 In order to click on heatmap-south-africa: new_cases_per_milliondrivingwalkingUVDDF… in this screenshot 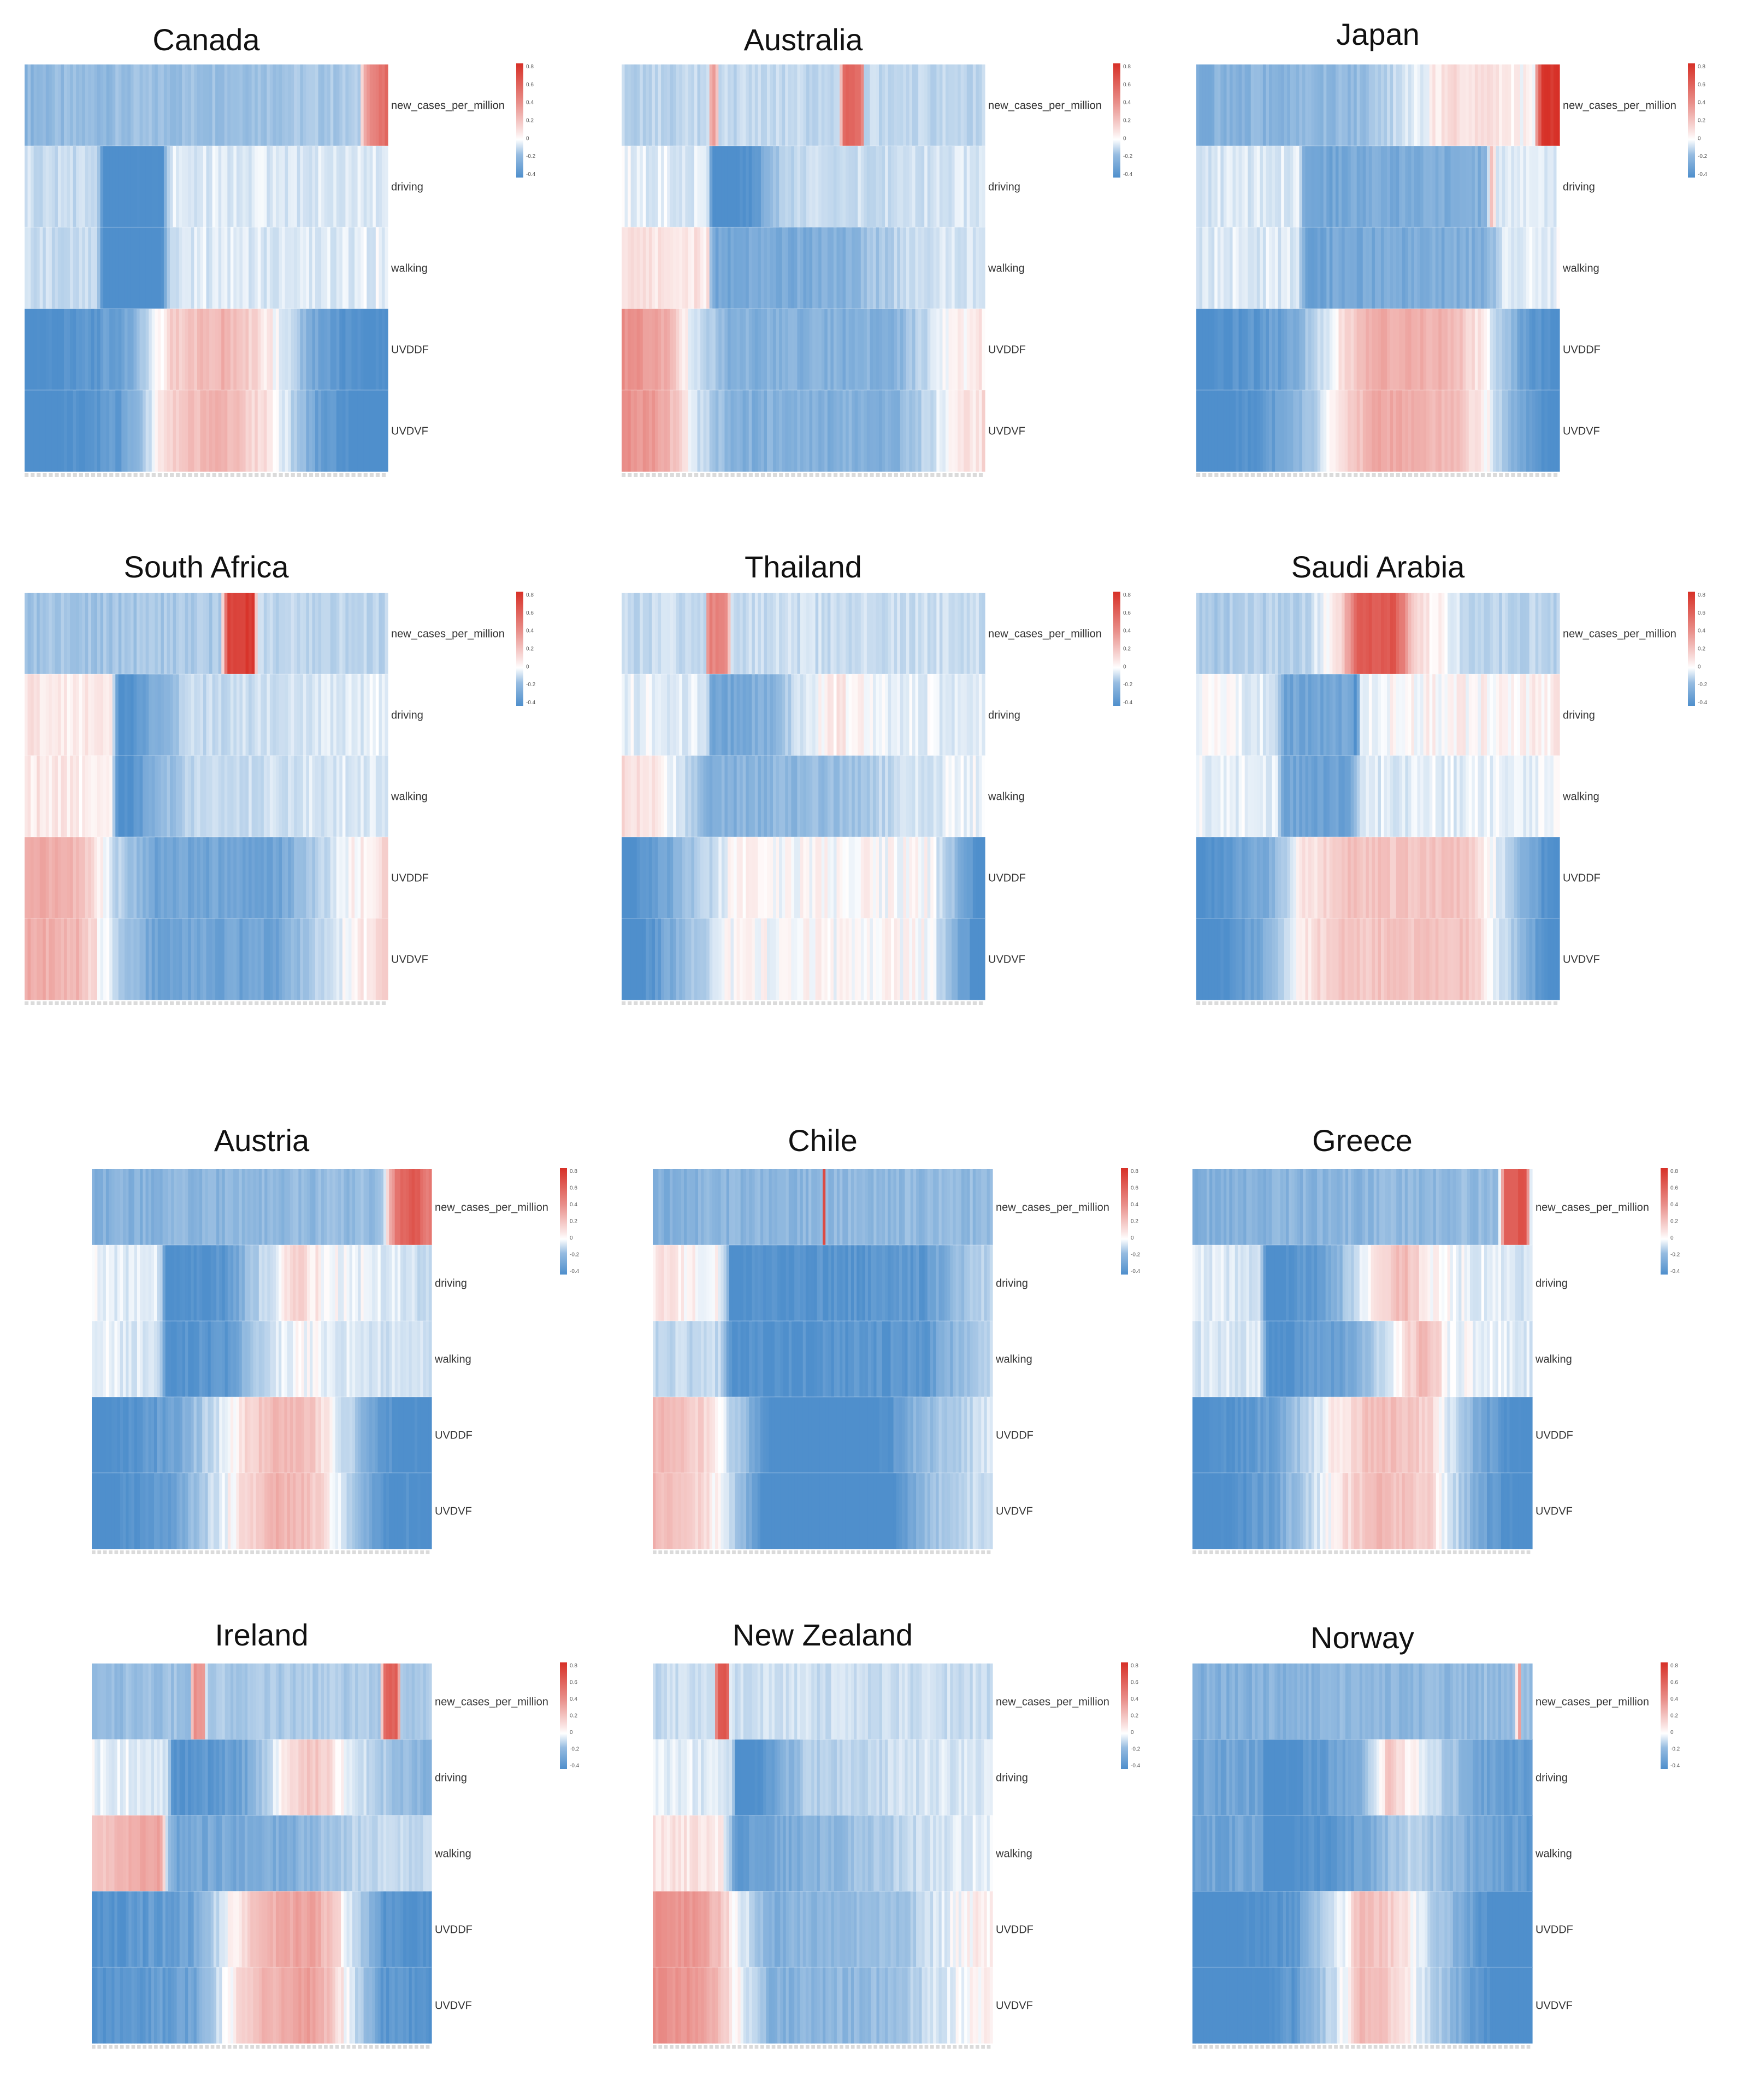, I will do `click(281, 798)`.